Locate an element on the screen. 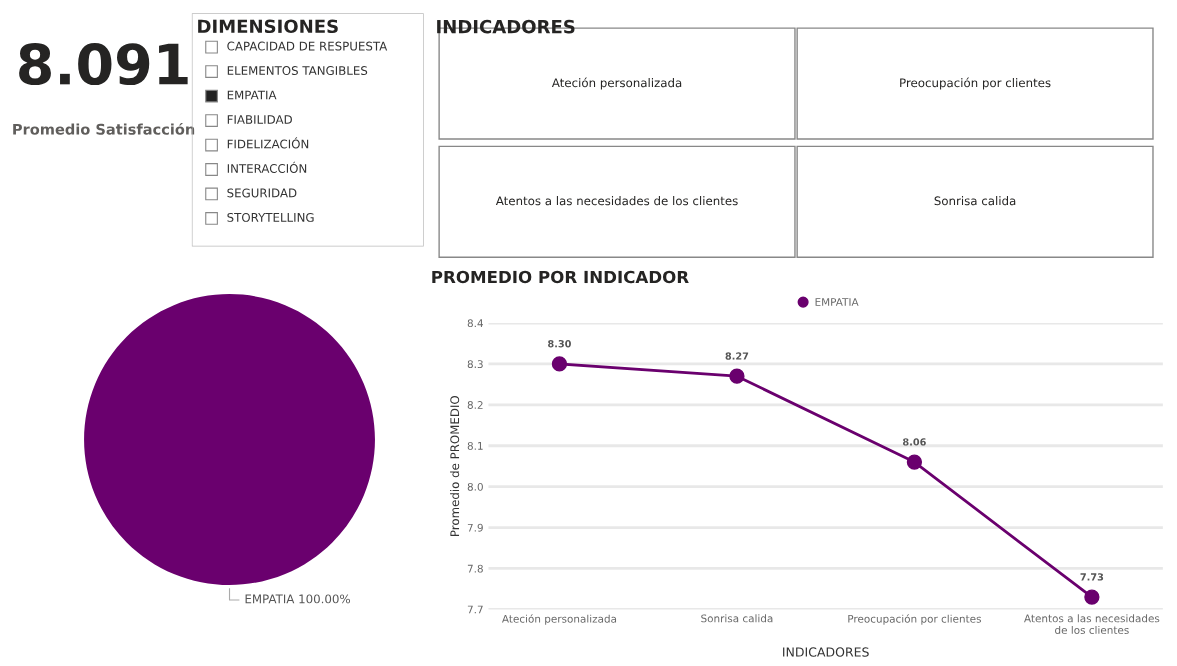  category-label: SEGURIDAD is located at coordinates (262, 193).